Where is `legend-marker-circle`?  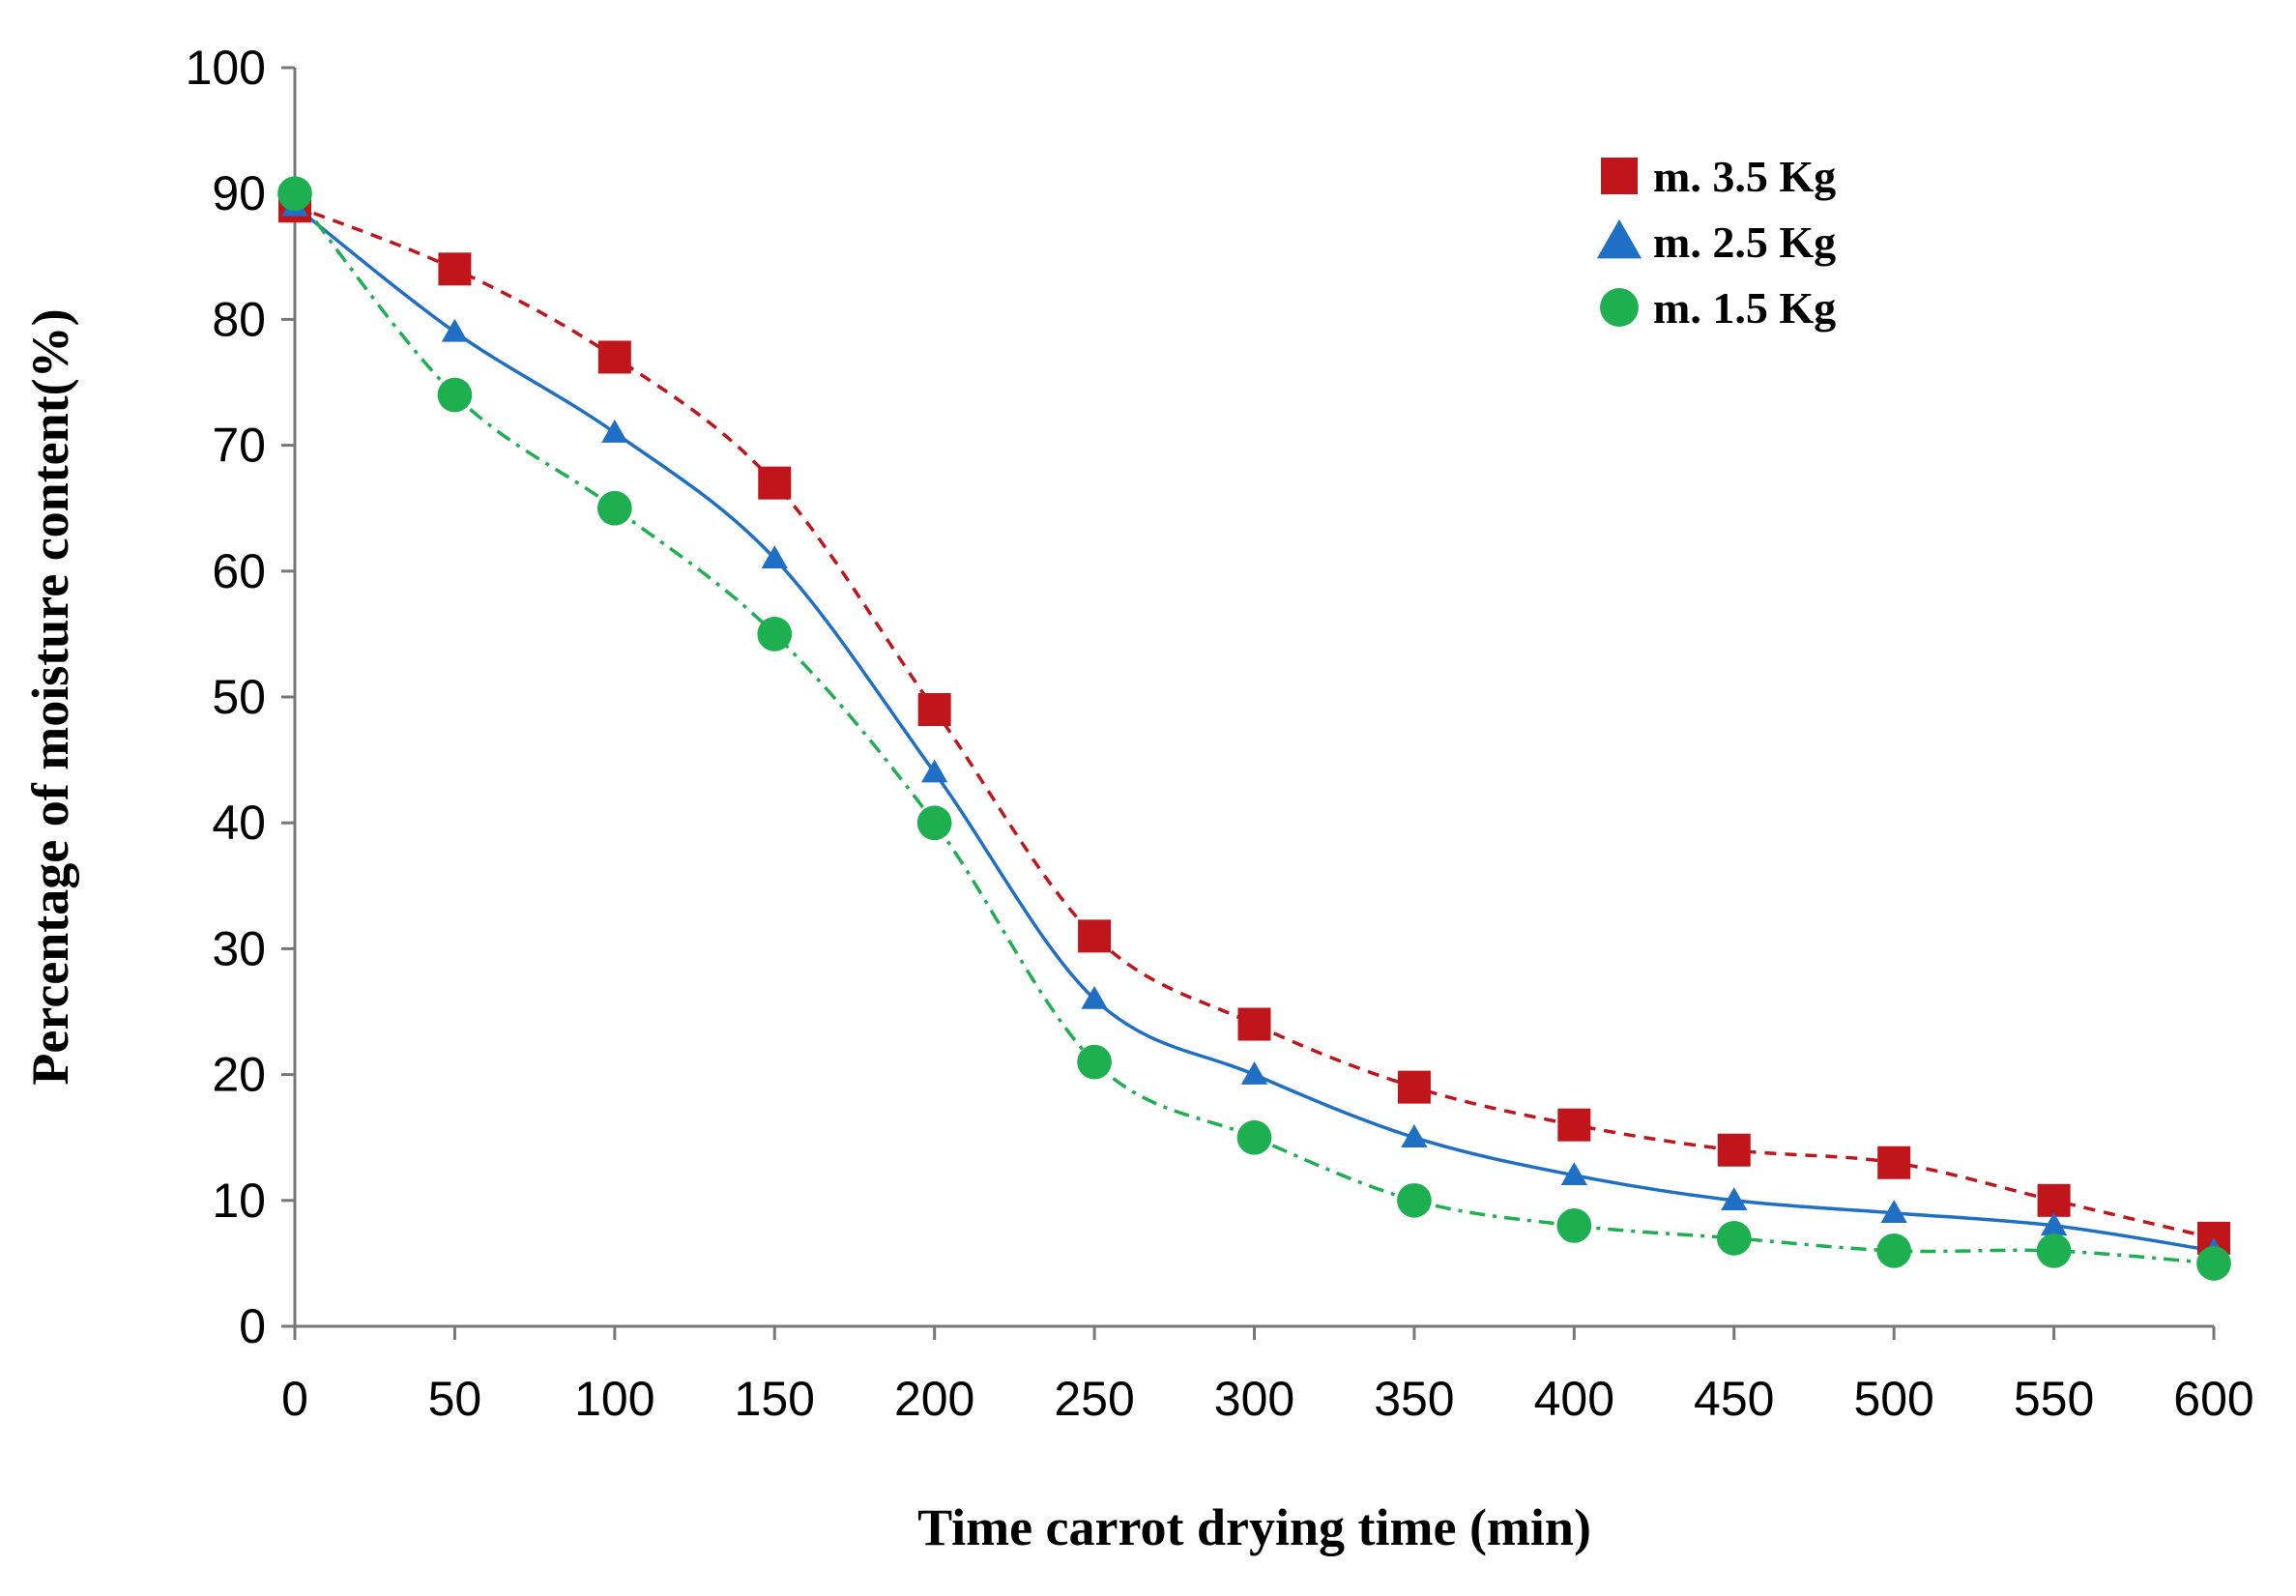
legend-marker-circle is located at coordinates (1619, 307).